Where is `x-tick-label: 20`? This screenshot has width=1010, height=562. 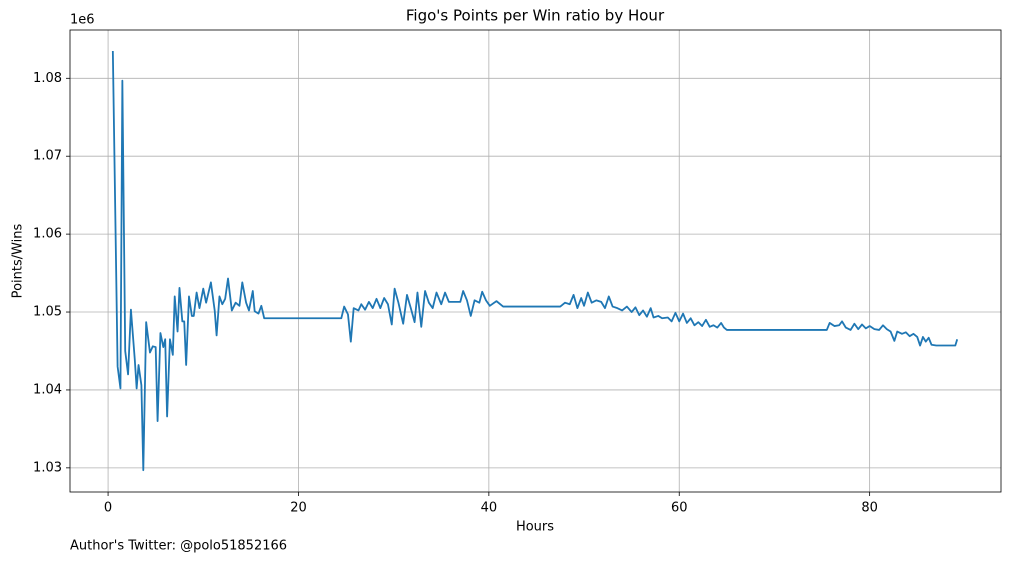
x-tick-label: 20 is located at coordinates (298, 508).